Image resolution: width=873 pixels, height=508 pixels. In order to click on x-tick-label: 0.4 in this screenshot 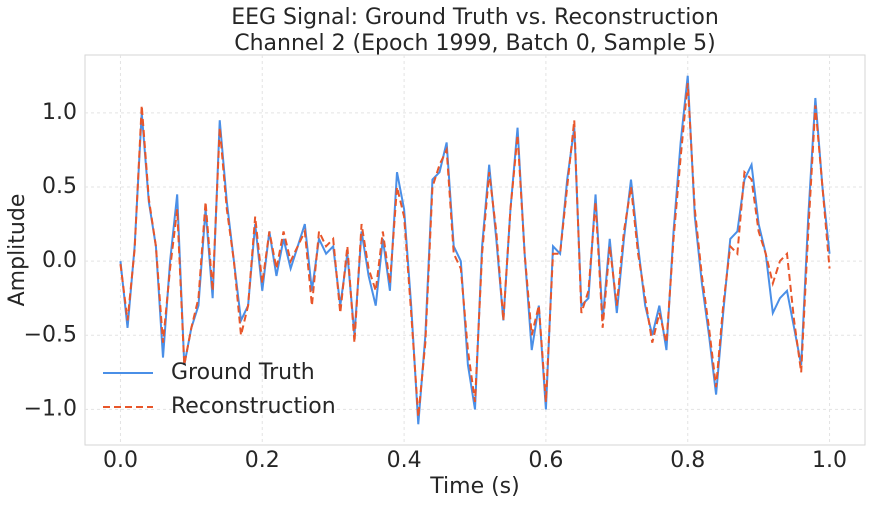, I will do `click(404, 460)`.